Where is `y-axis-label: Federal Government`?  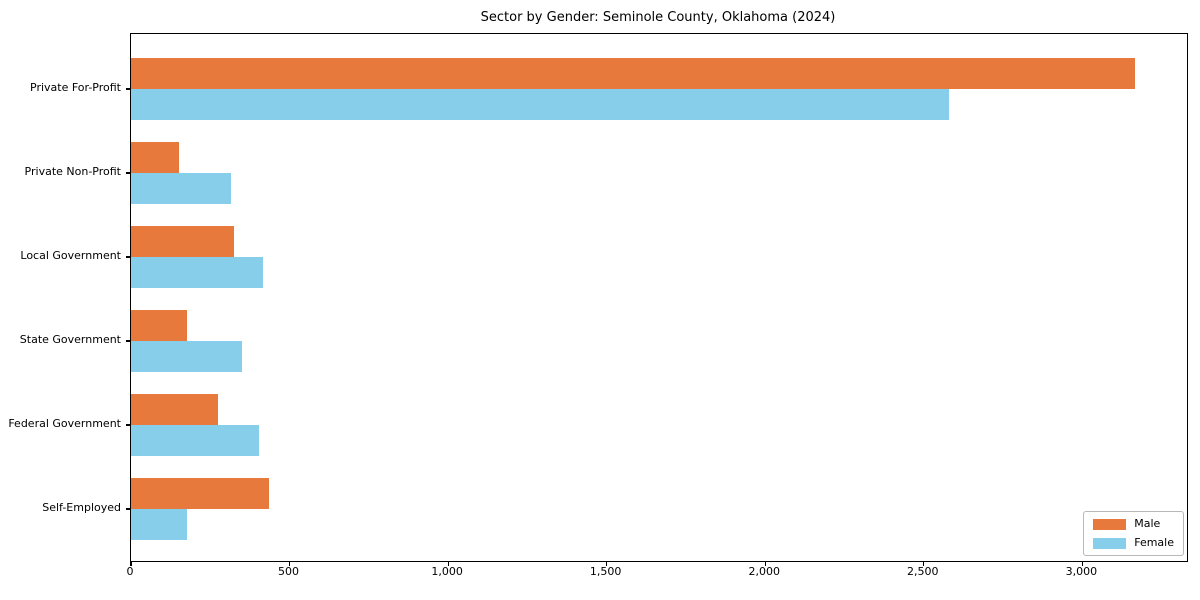 y-axis-label: Federal Government is located at coordinates (64, 423).